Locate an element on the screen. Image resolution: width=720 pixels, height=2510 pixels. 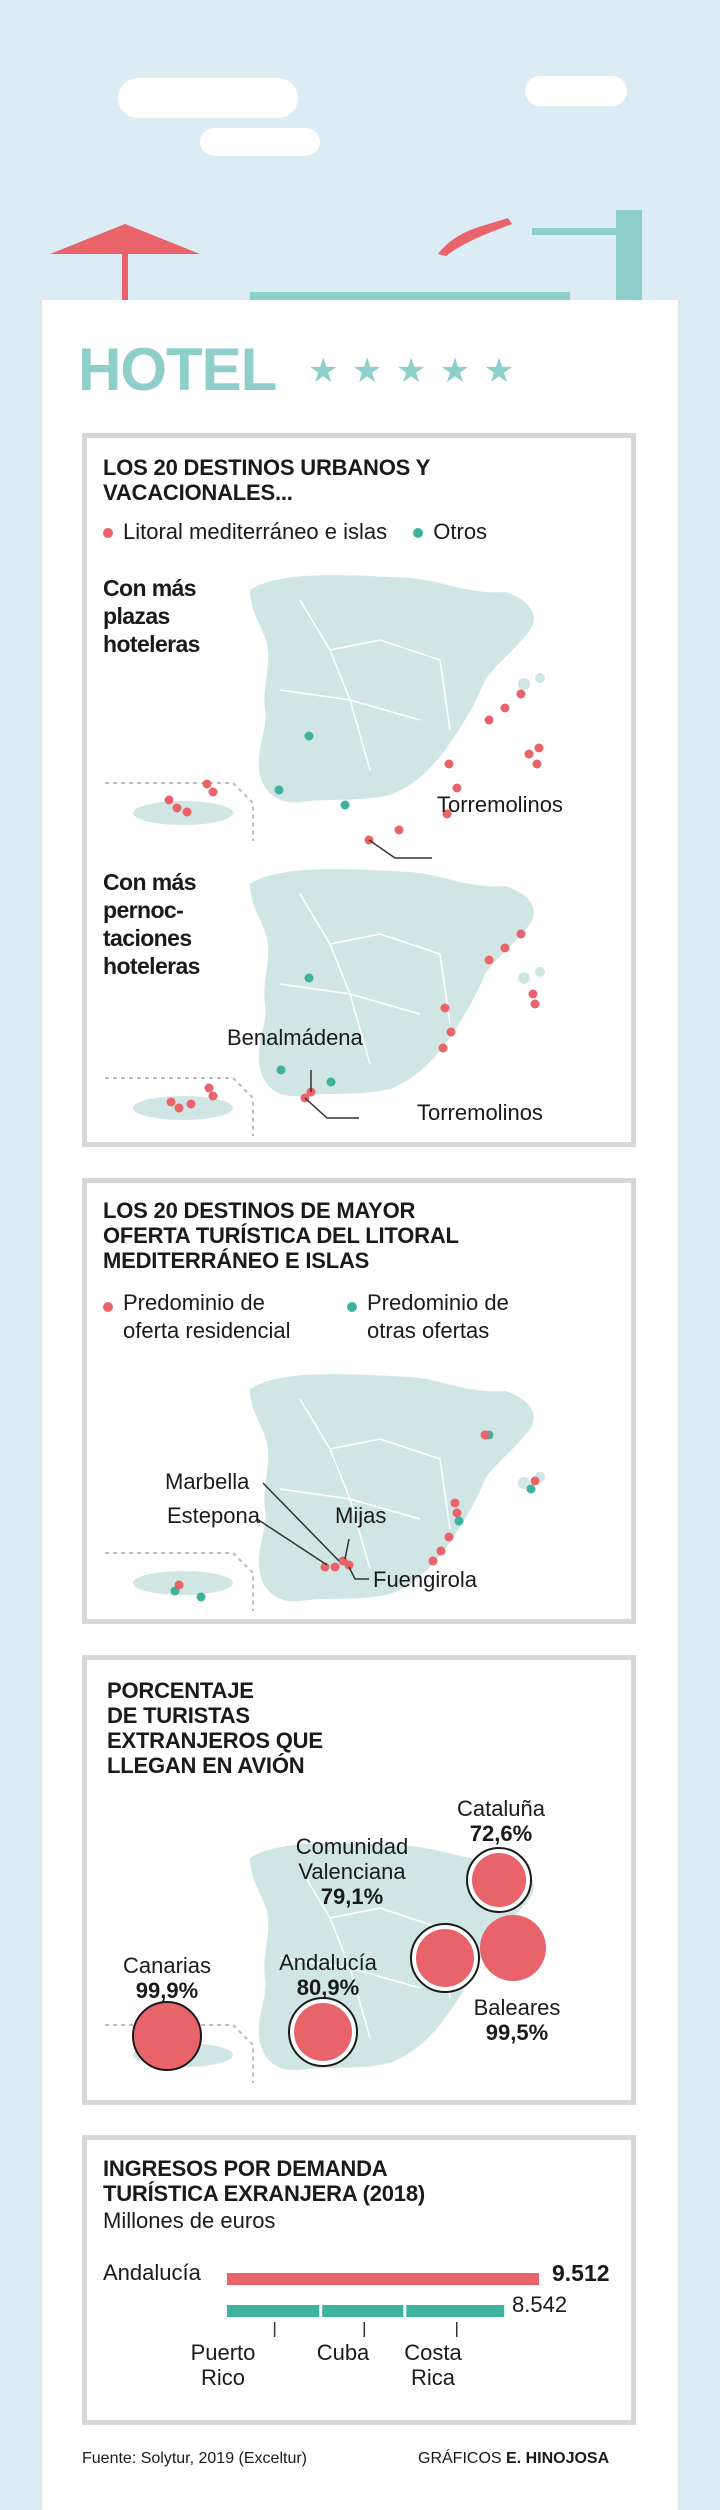
map1-subtitle: Con más plazas hoteleras is located at coordinates (151, 616).